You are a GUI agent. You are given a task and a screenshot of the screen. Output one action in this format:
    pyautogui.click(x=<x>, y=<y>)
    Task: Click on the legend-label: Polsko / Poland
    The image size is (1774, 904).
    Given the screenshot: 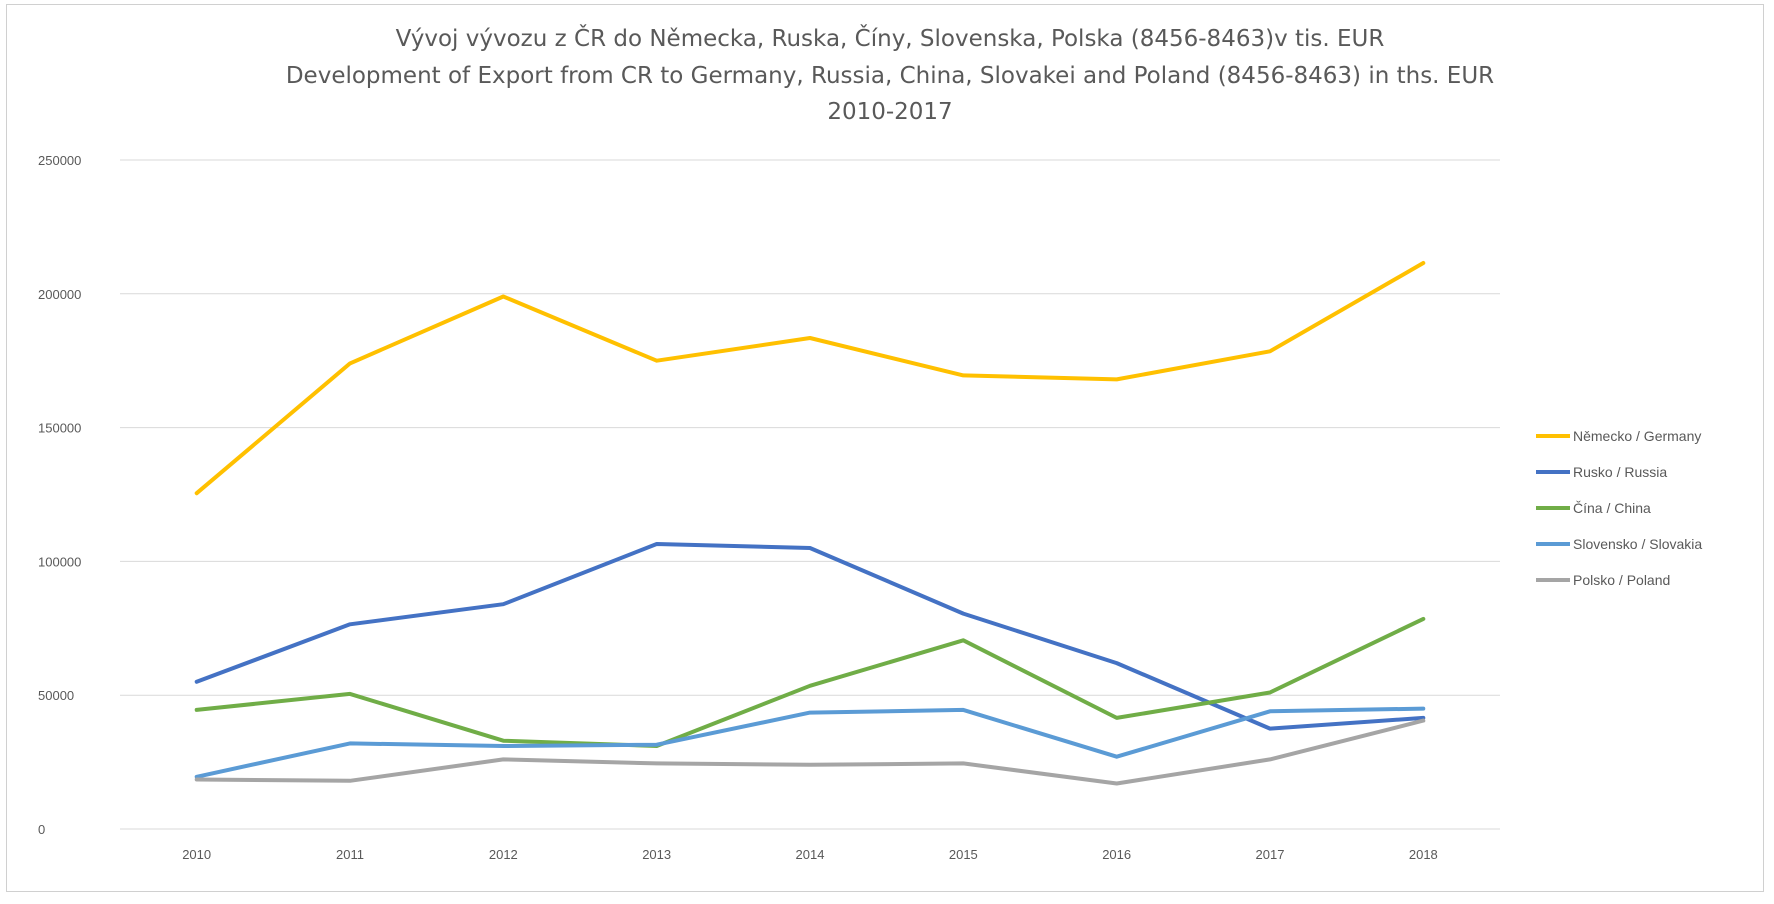 What is the action you would take?
    pyautogui.click(x=1621, y=580)
    